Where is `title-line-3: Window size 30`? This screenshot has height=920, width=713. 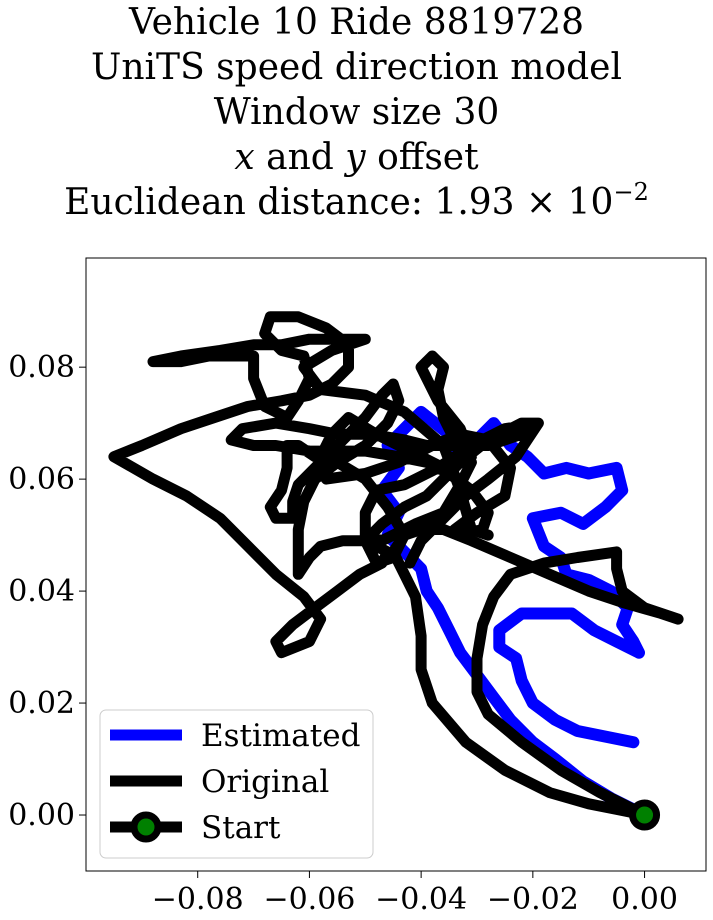
title-line-3: Window size 30 is located at coordinates (356, 112).